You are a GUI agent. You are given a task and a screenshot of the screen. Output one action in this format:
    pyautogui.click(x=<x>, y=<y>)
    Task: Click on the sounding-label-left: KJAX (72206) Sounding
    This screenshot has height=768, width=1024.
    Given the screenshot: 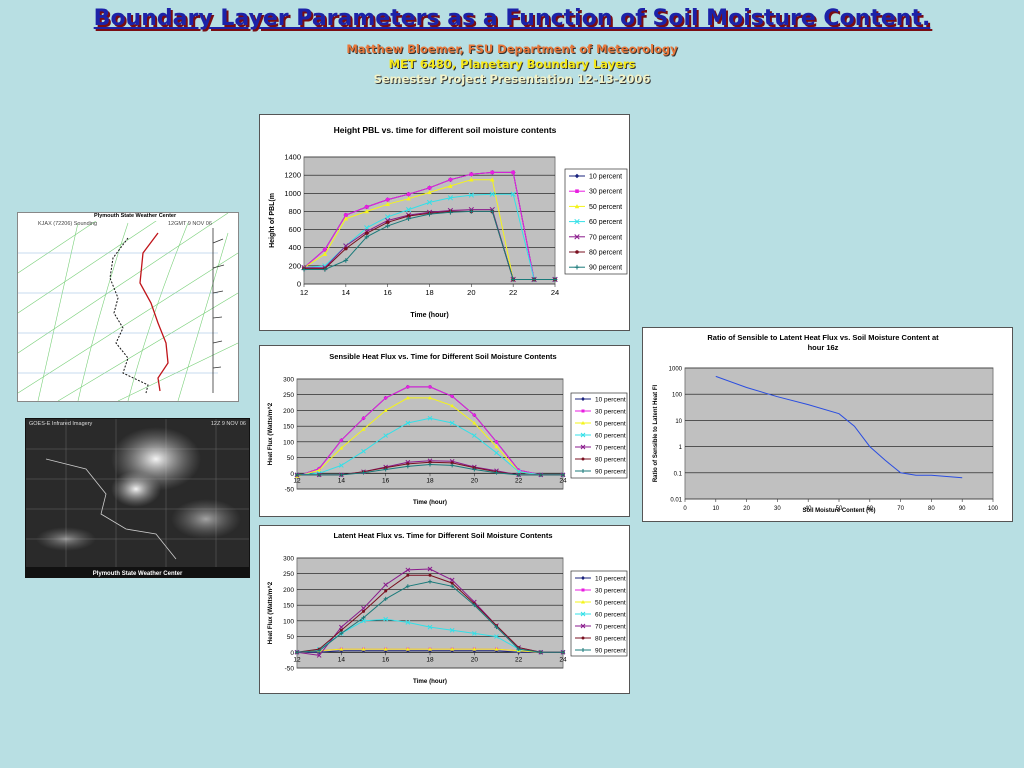 What is the action you would take?
    pyautogui.click(x=68, y=224)
    